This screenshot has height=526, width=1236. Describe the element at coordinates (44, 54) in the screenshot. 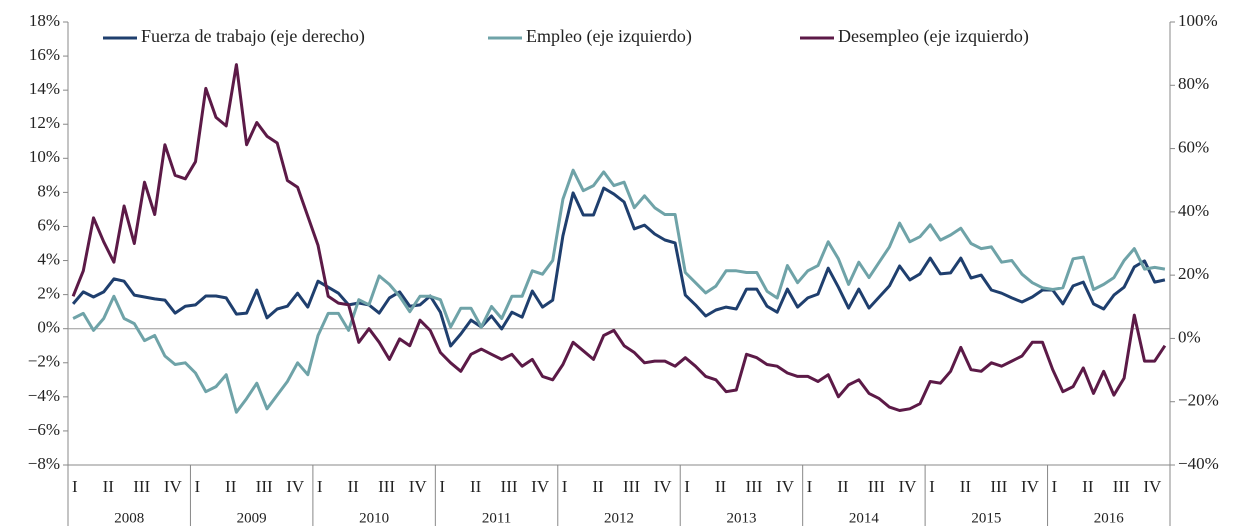

I see `y-tick-label: 16%` at that location.